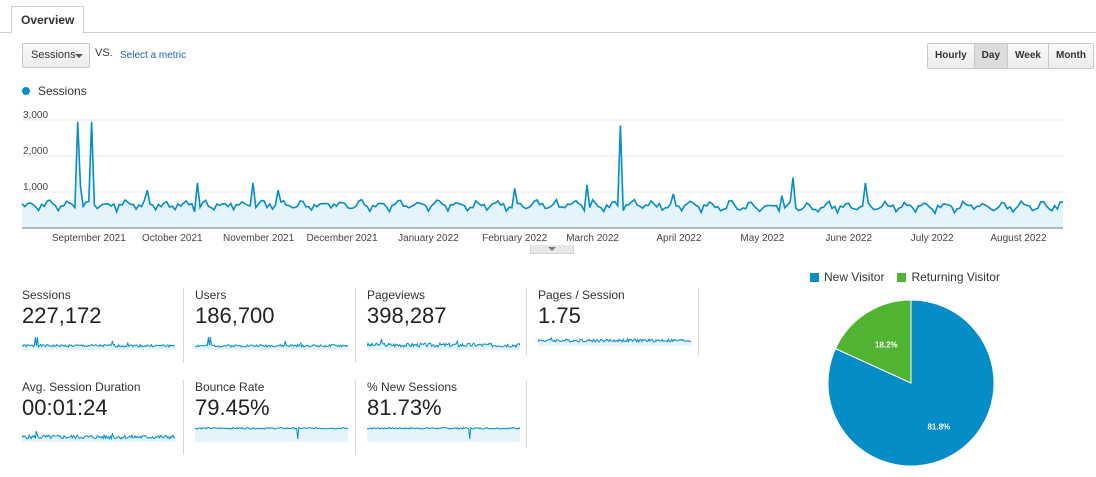  Describe the element at coordinates (35, 115) in the screenshot. I see `y-tick-label: 3,000` at that location.